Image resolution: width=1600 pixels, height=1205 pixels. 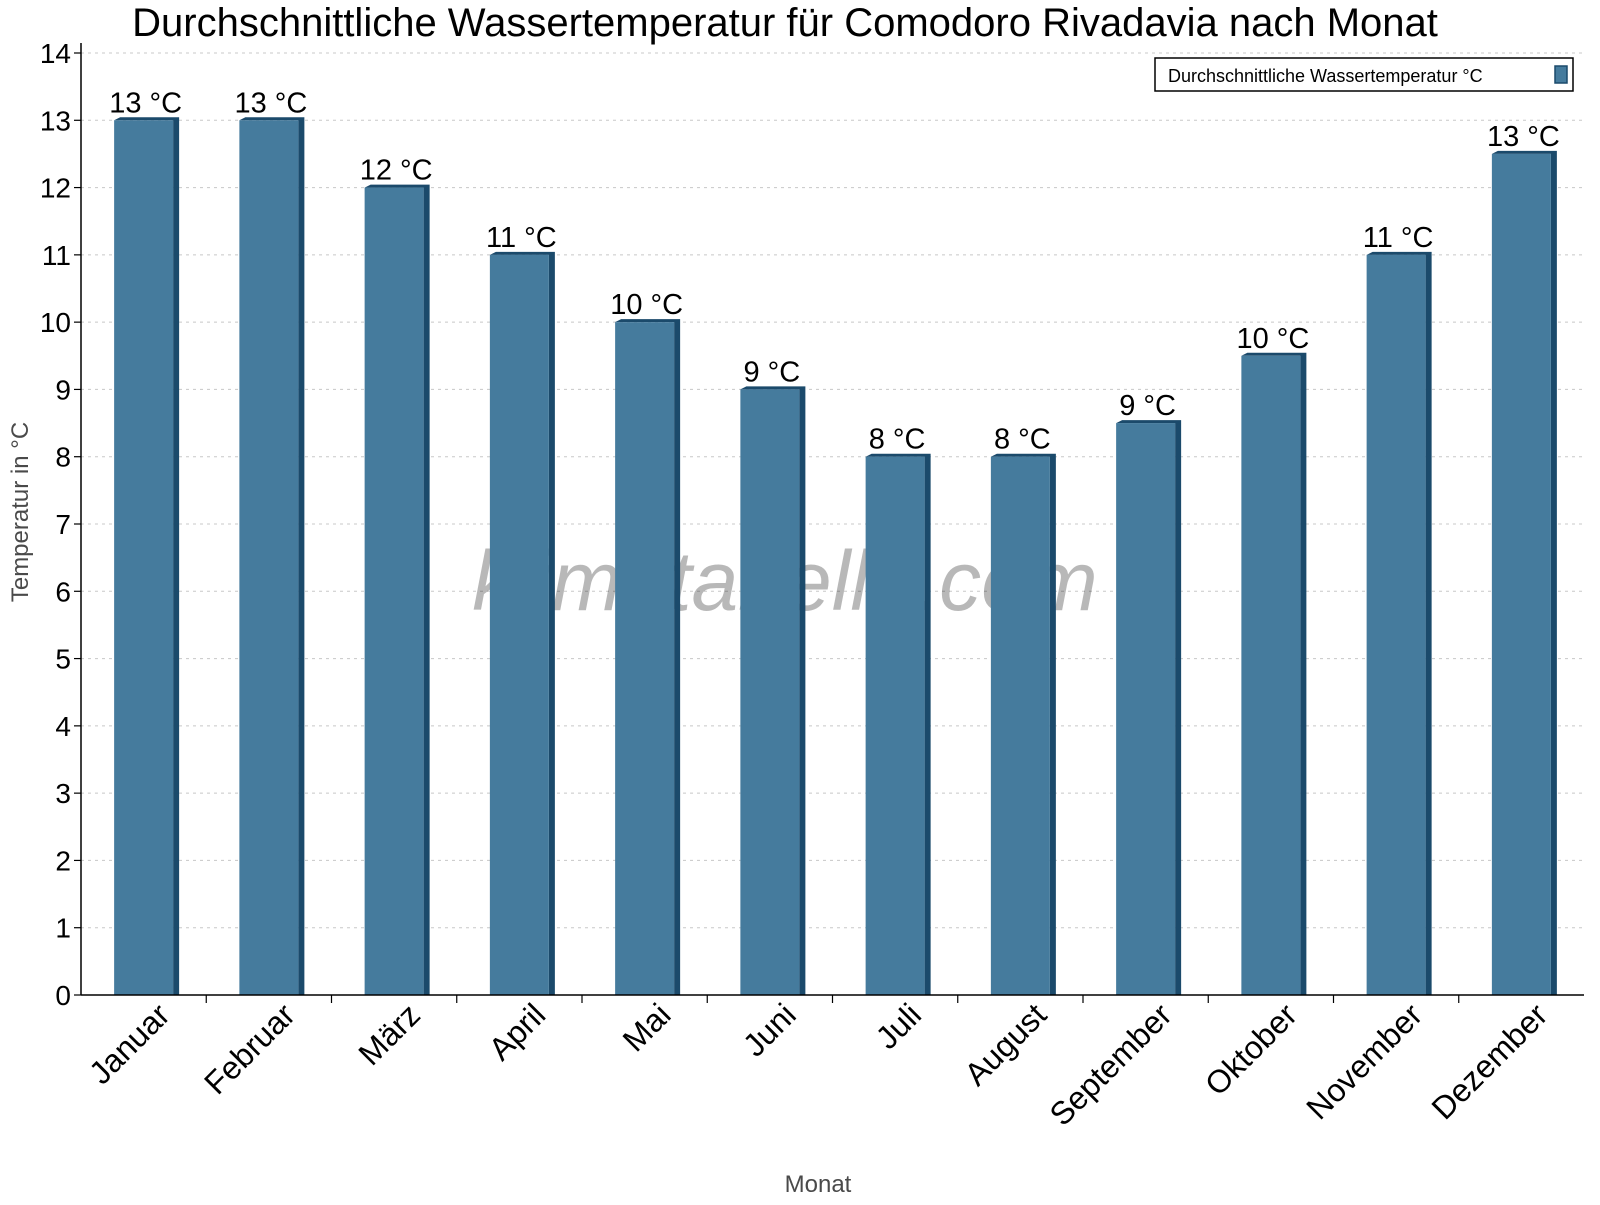 What do you see at coordinates (389, 1034) in the screenshot?
I see `x-tick-label: März` at bounding box center [389, 1034].